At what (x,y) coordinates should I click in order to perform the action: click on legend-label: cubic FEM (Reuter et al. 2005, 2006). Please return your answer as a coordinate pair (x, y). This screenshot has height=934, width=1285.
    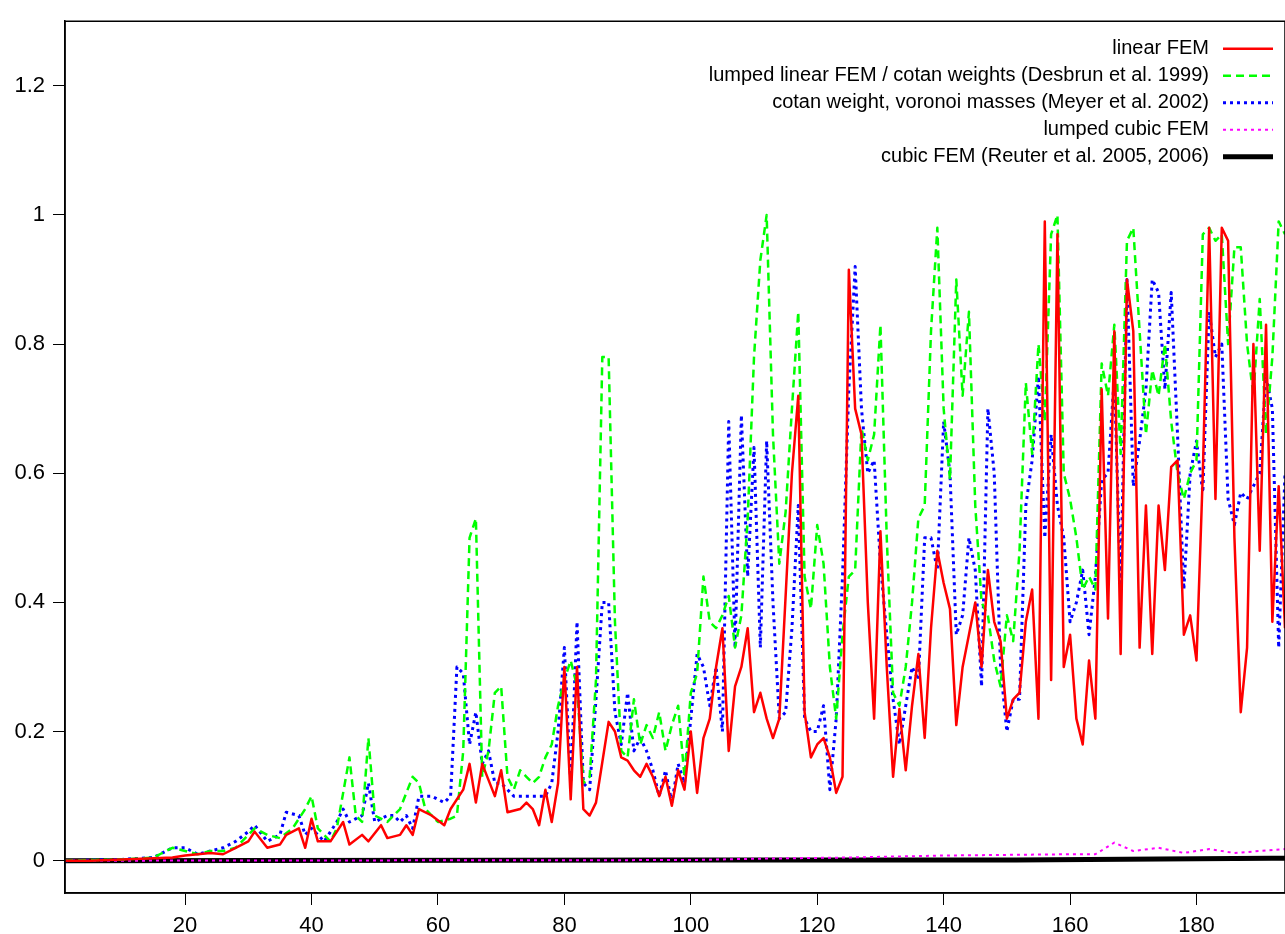
    Looking at the image, I should click on (1045, 155).